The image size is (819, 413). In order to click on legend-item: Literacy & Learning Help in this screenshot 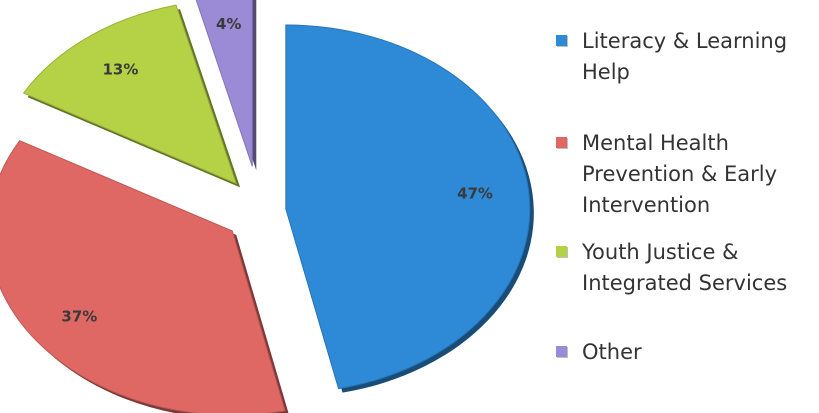, I will do `click(687, 57)`.